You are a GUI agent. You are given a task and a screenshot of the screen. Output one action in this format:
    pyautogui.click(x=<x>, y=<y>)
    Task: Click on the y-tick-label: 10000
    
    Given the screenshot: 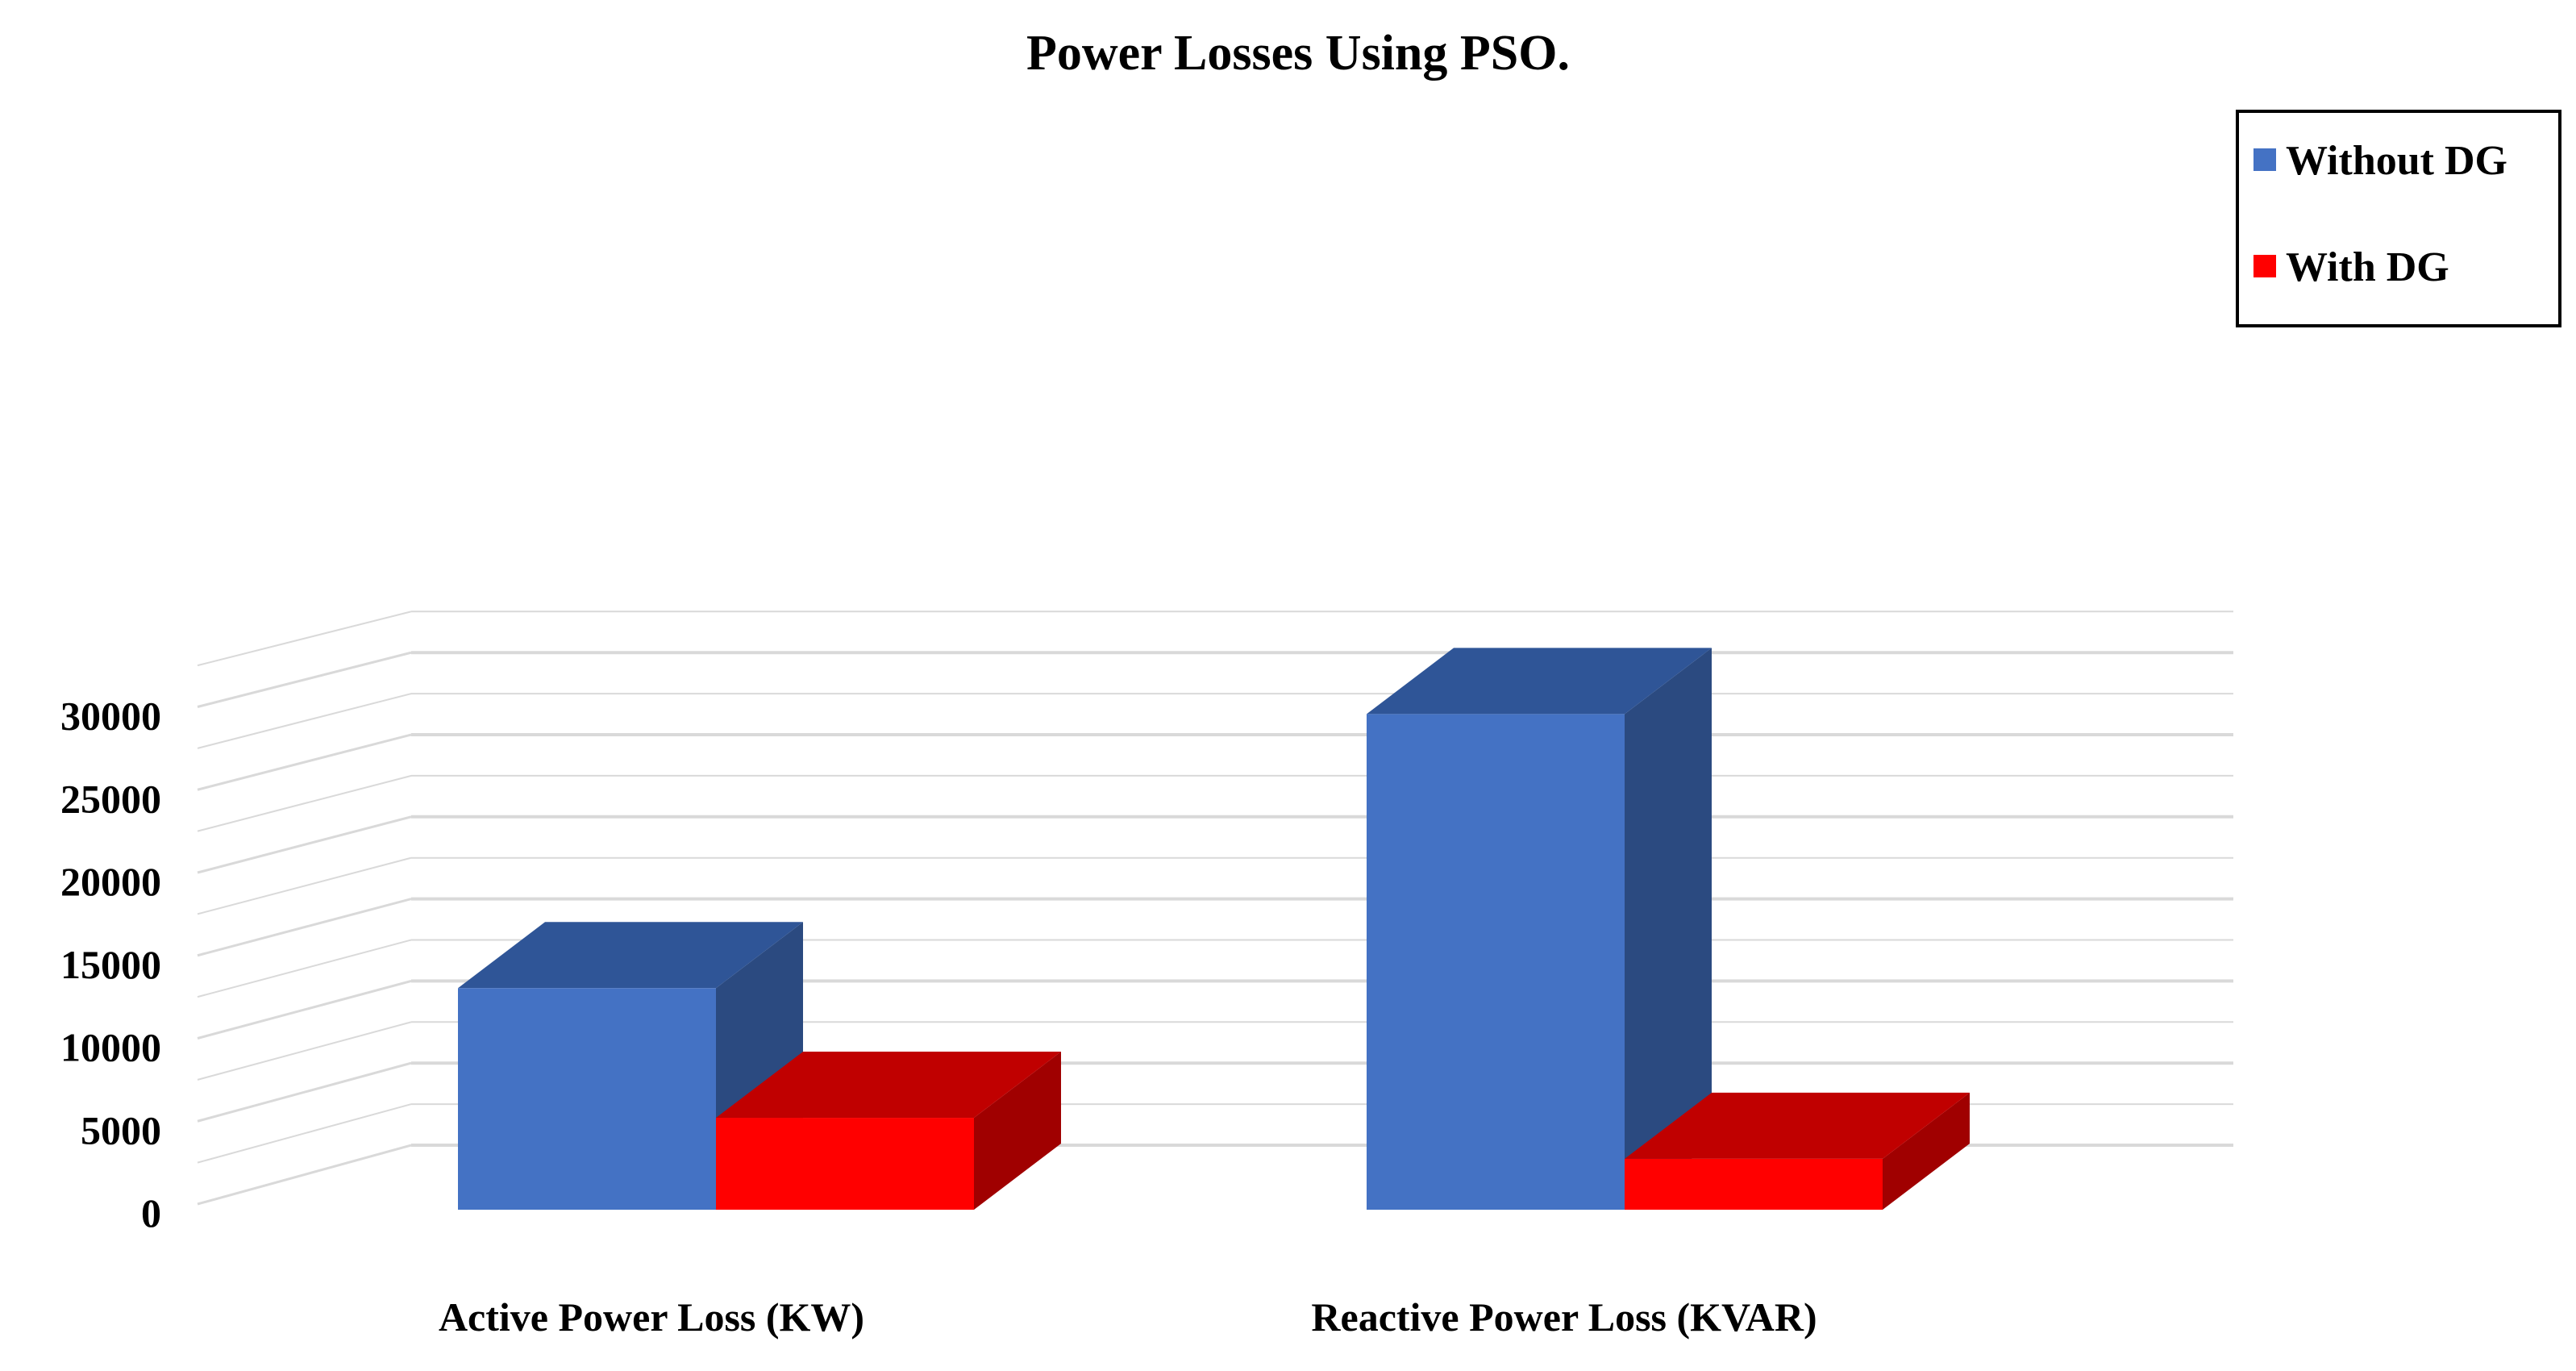 What is the action you would take?
    pyautogui.click(x=111, y=1047)
    